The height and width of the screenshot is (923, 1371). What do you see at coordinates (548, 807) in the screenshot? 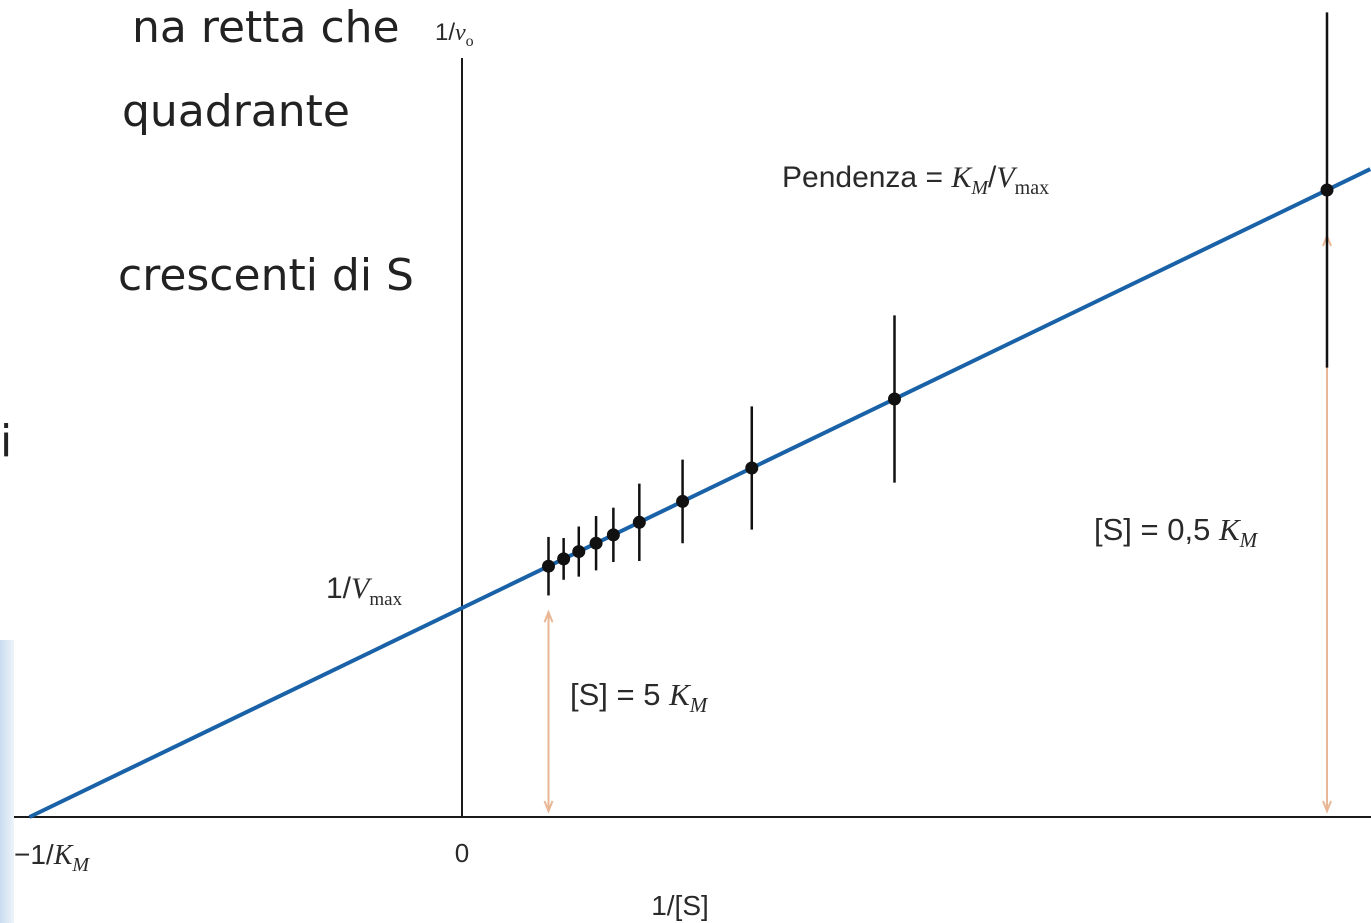
I see `arrow-high-substrate-head-bottom` at bounding box center [548, 807].